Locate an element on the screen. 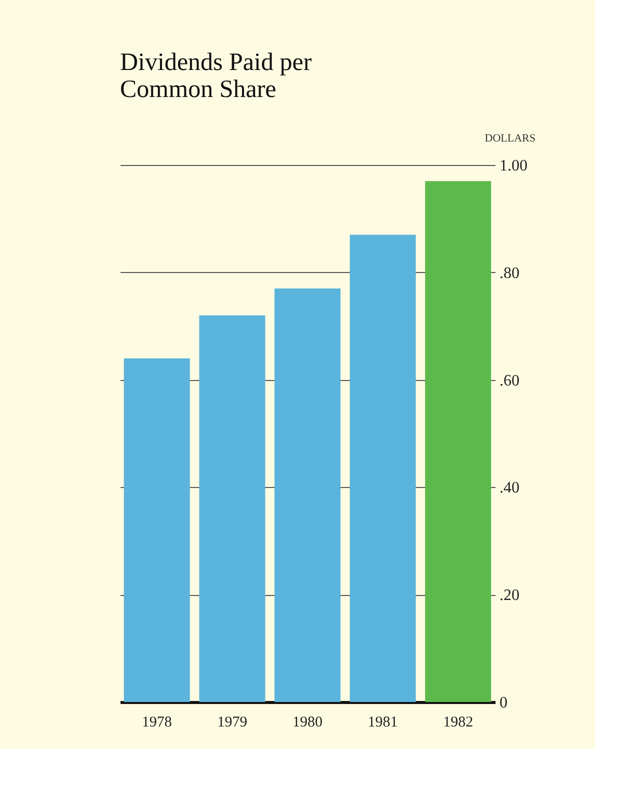 This screenshot has width=641, height=798. y-tick-label: .60 is located at coordinates (510, 381).